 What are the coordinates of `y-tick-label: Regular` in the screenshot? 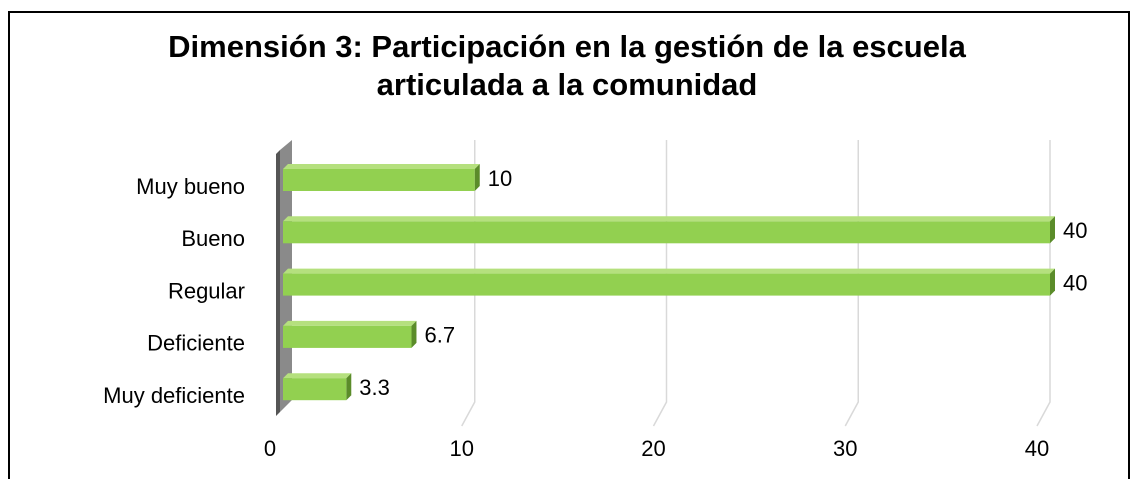 It's located at (206, 290).